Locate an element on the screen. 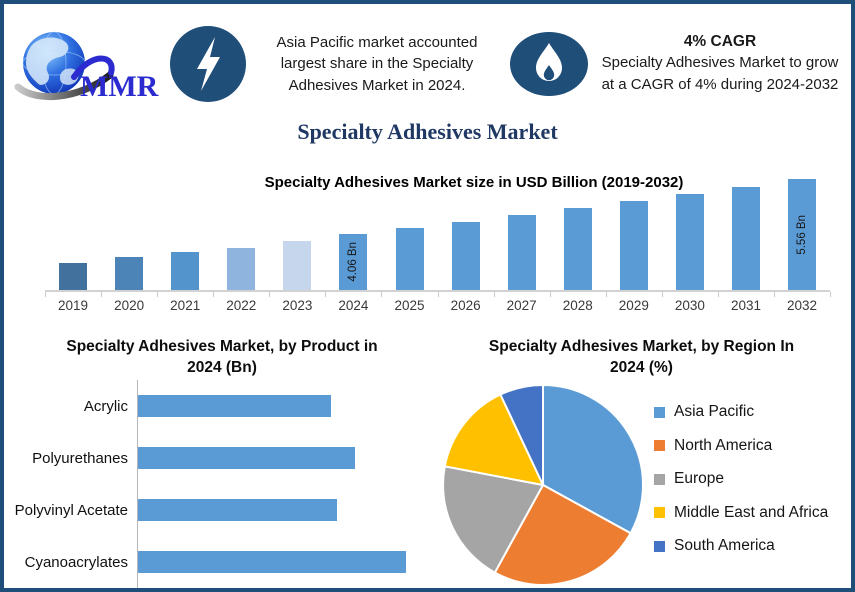 The image size is (855, 592). market-size-x-axis is located at coordinates (437, 291).